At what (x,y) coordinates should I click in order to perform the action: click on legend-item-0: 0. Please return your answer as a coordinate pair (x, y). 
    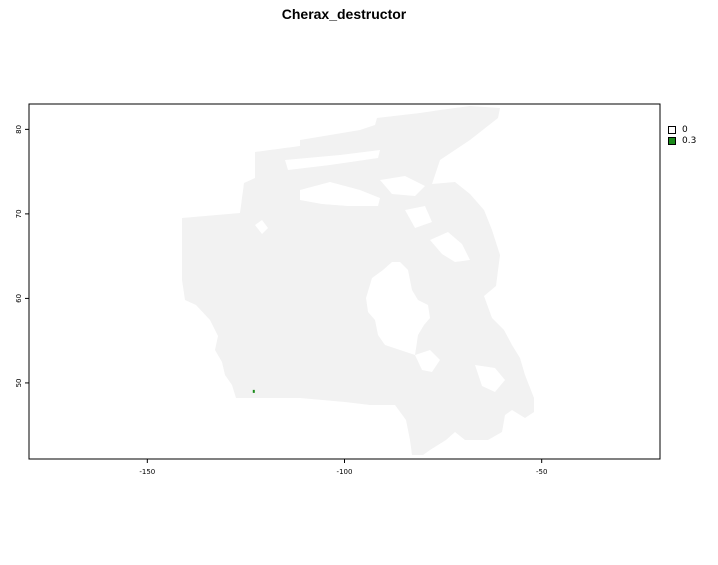
    Looking at the image, I should click on (682, 129).